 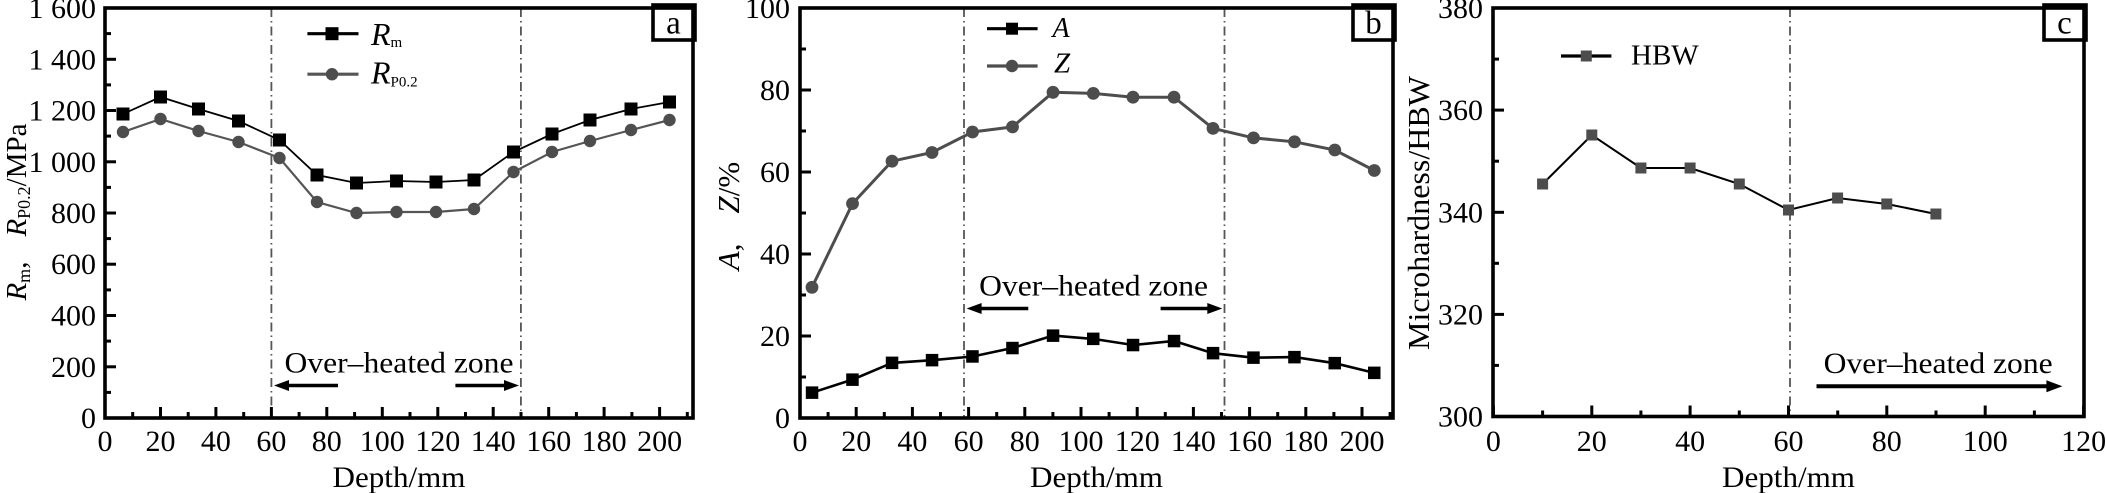 I want to click on svg-text: 800, so click(x=73, y=213).